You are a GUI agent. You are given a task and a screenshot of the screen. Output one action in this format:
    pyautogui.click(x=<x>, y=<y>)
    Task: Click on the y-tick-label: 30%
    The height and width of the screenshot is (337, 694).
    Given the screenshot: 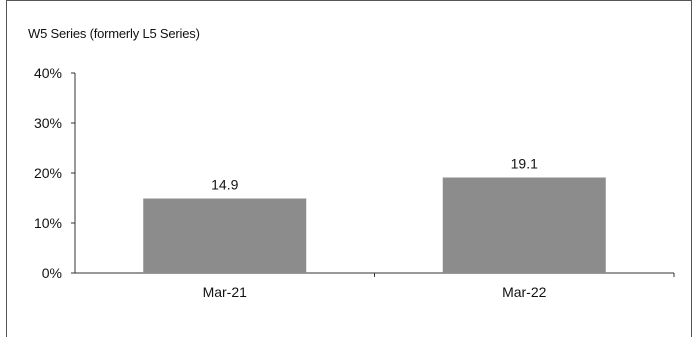 What is the action you would take?
    pyautogui.click(x=48, y=123)
    